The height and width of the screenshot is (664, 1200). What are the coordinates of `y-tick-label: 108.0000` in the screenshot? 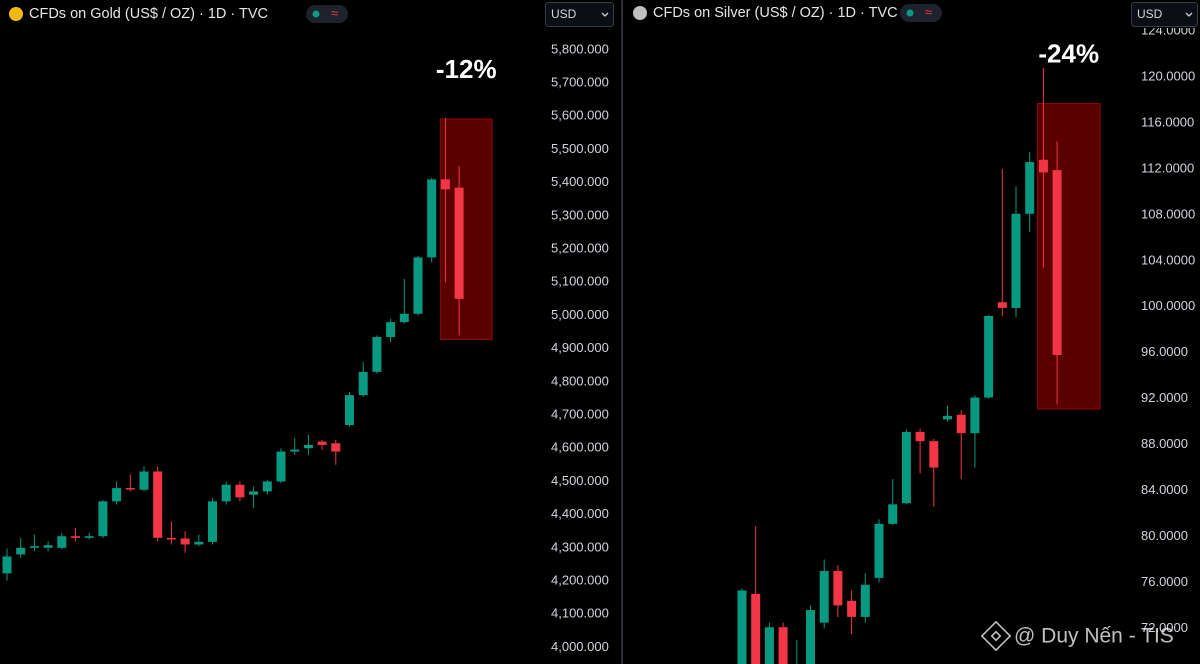 It's located at (1168, 213).